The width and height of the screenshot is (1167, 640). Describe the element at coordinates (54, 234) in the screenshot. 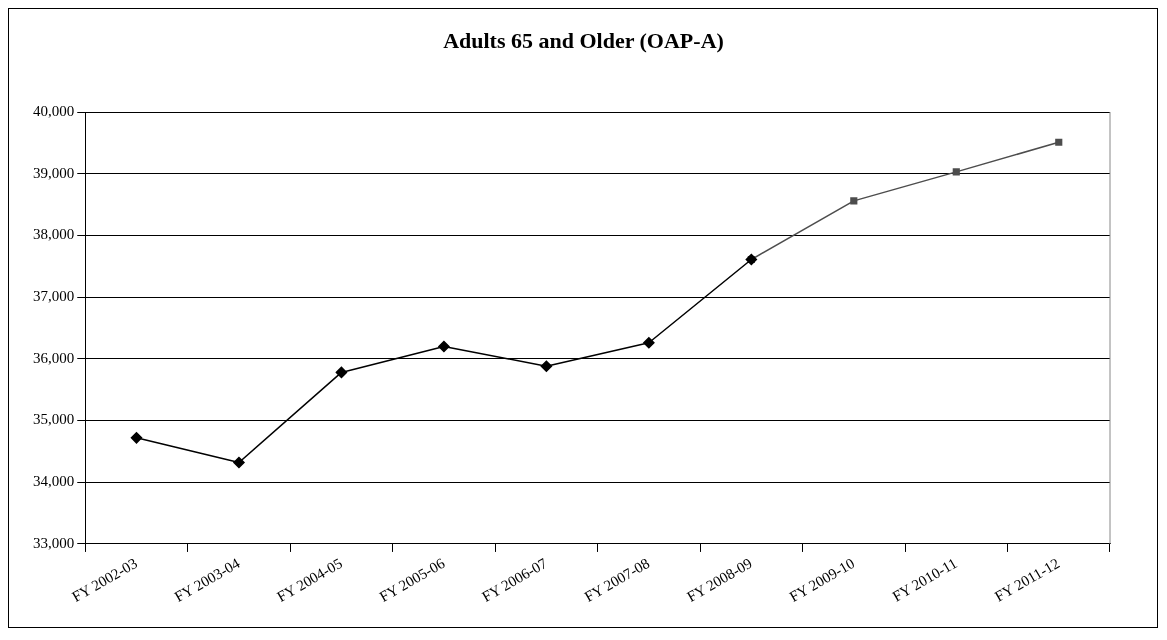

I see `y-tick-label: 38,000` at that location.